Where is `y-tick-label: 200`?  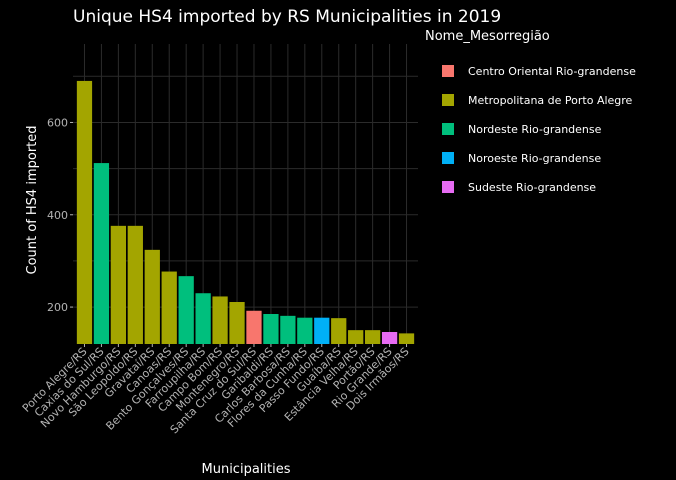 y-tick-label: 200 is located at coordinates (57, 307).